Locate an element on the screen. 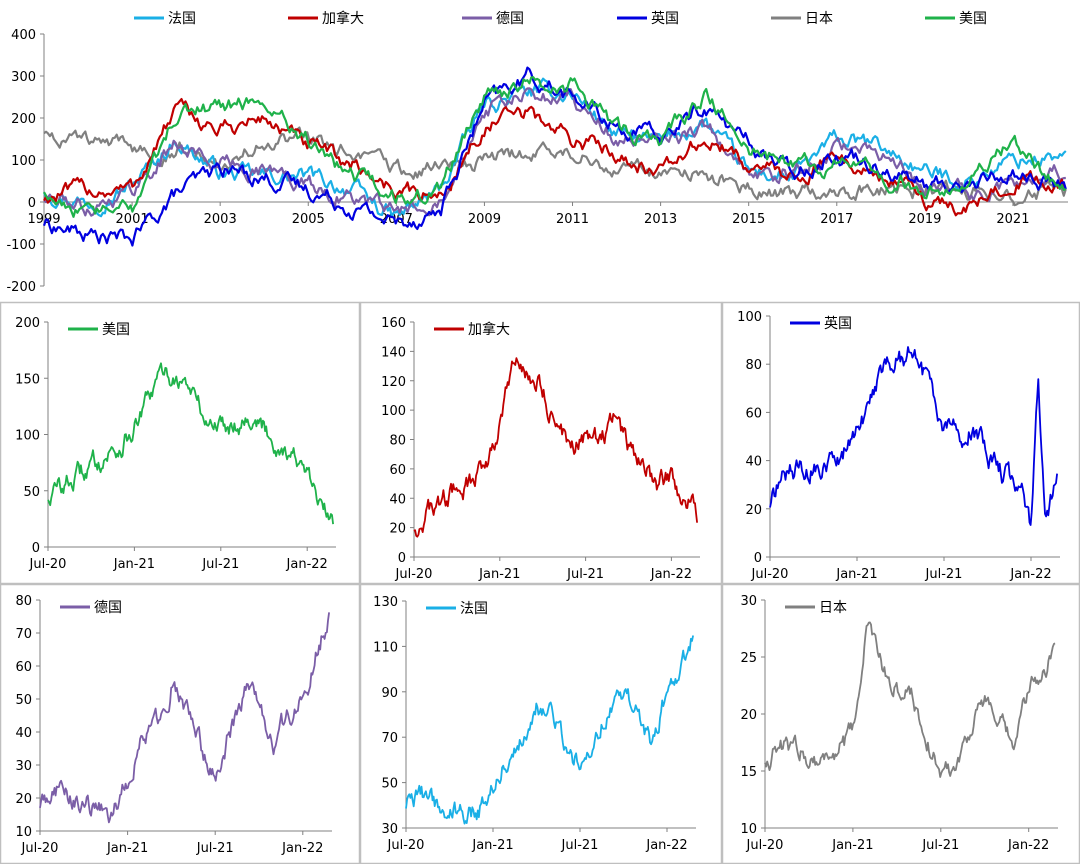  x-tick-label: 2001 is located at coordinates (132, 219).